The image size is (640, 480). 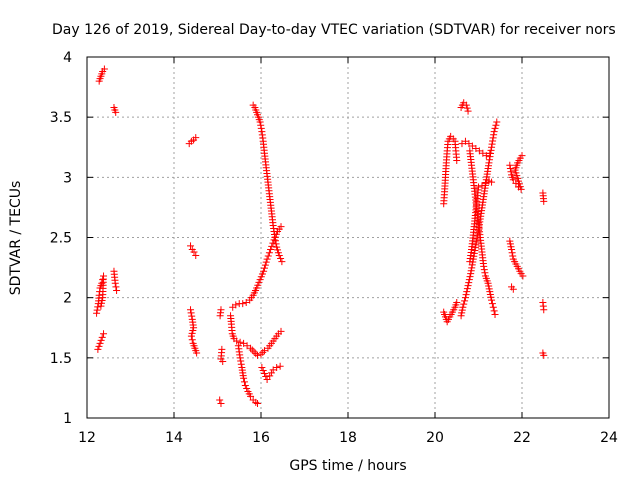 What do you see at coordinates (174, 438) in the screenshot?
I see `x-tick-label: 14` at bounding box center [174, 438].